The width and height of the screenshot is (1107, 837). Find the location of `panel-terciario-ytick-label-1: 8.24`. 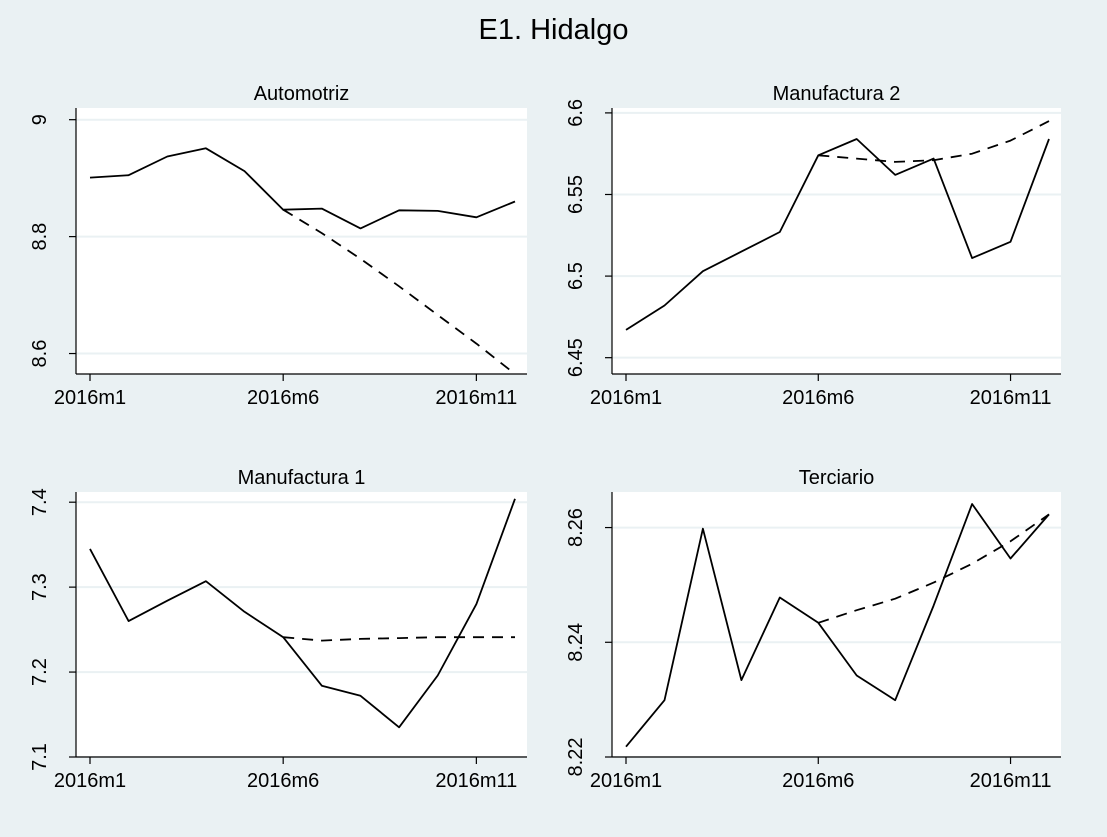

panel-terciario-ytick-label-1: 8.24 is located at coordinates (576, 642).